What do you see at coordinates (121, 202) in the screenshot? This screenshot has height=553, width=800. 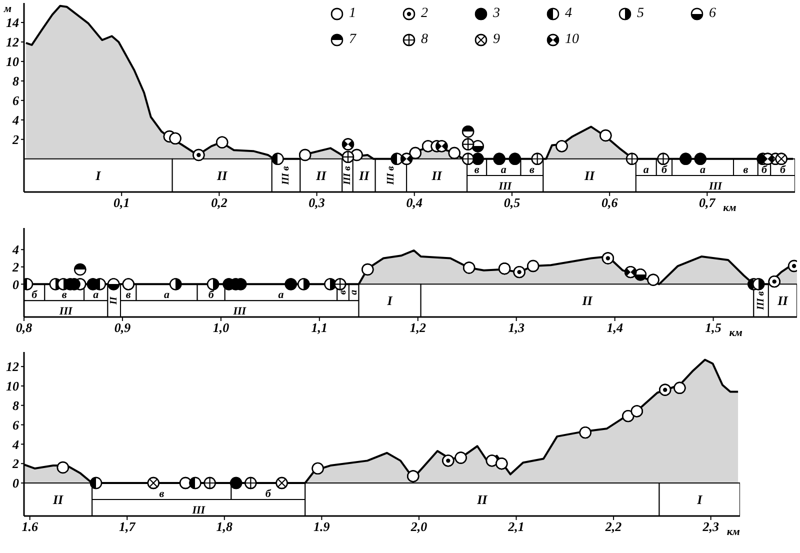 I see `x-tick-label: 0,1` at bounding box center [121, 202].